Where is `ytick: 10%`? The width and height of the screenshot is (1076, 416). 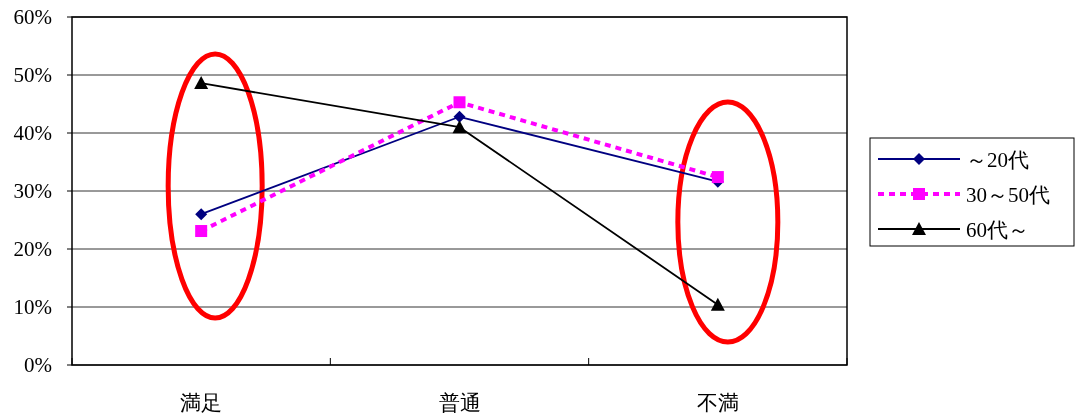
ytick: 10% is located at coordinates (32, 307).